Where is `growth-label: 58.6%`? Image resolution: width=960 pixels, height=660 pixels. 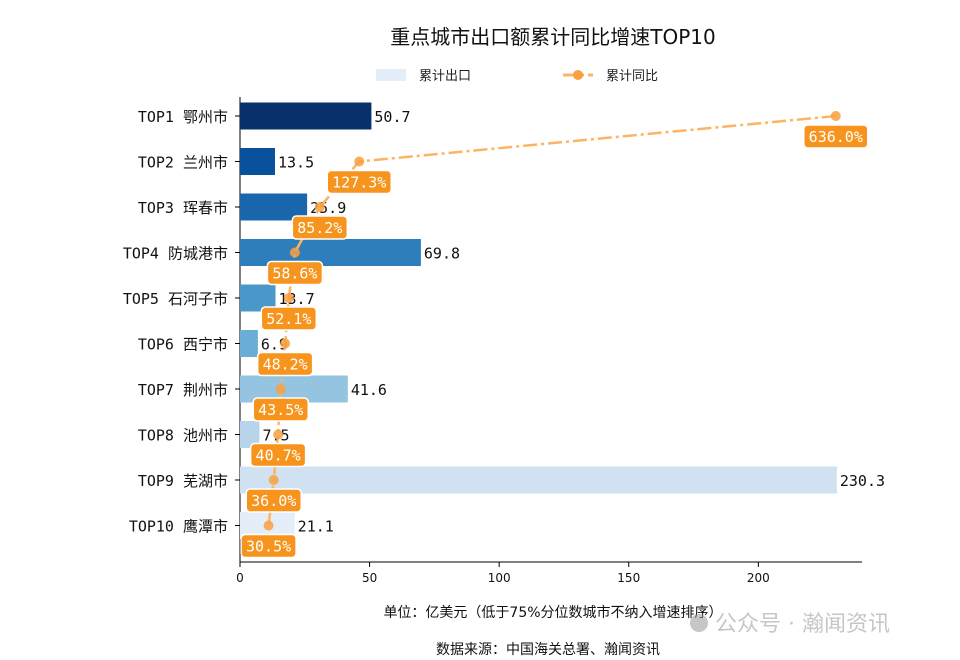
growth-label: 58.6% is located at coordinates (294, 274).